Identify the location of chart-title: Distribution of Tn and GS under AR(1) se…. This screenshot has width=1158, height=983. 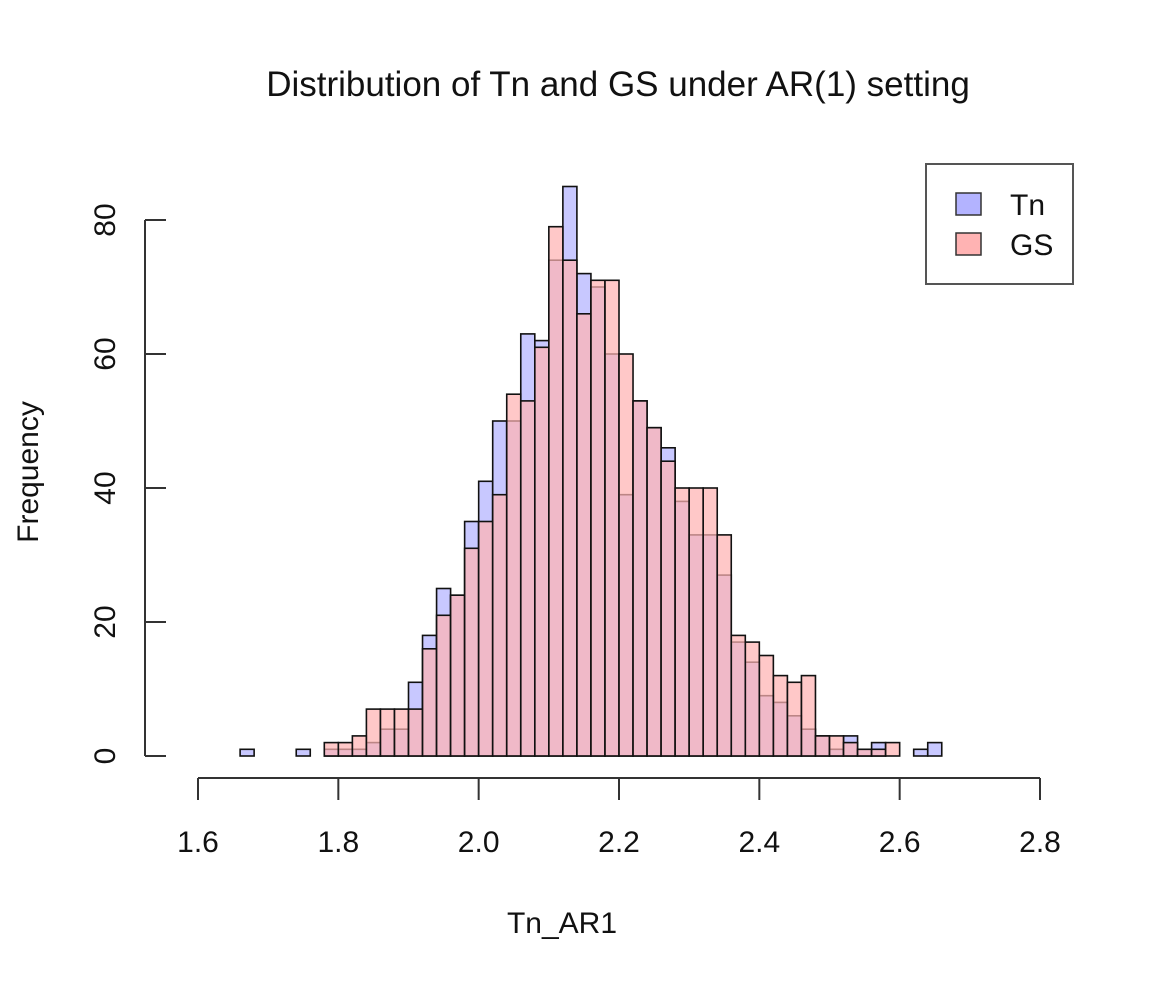
(618, 84).